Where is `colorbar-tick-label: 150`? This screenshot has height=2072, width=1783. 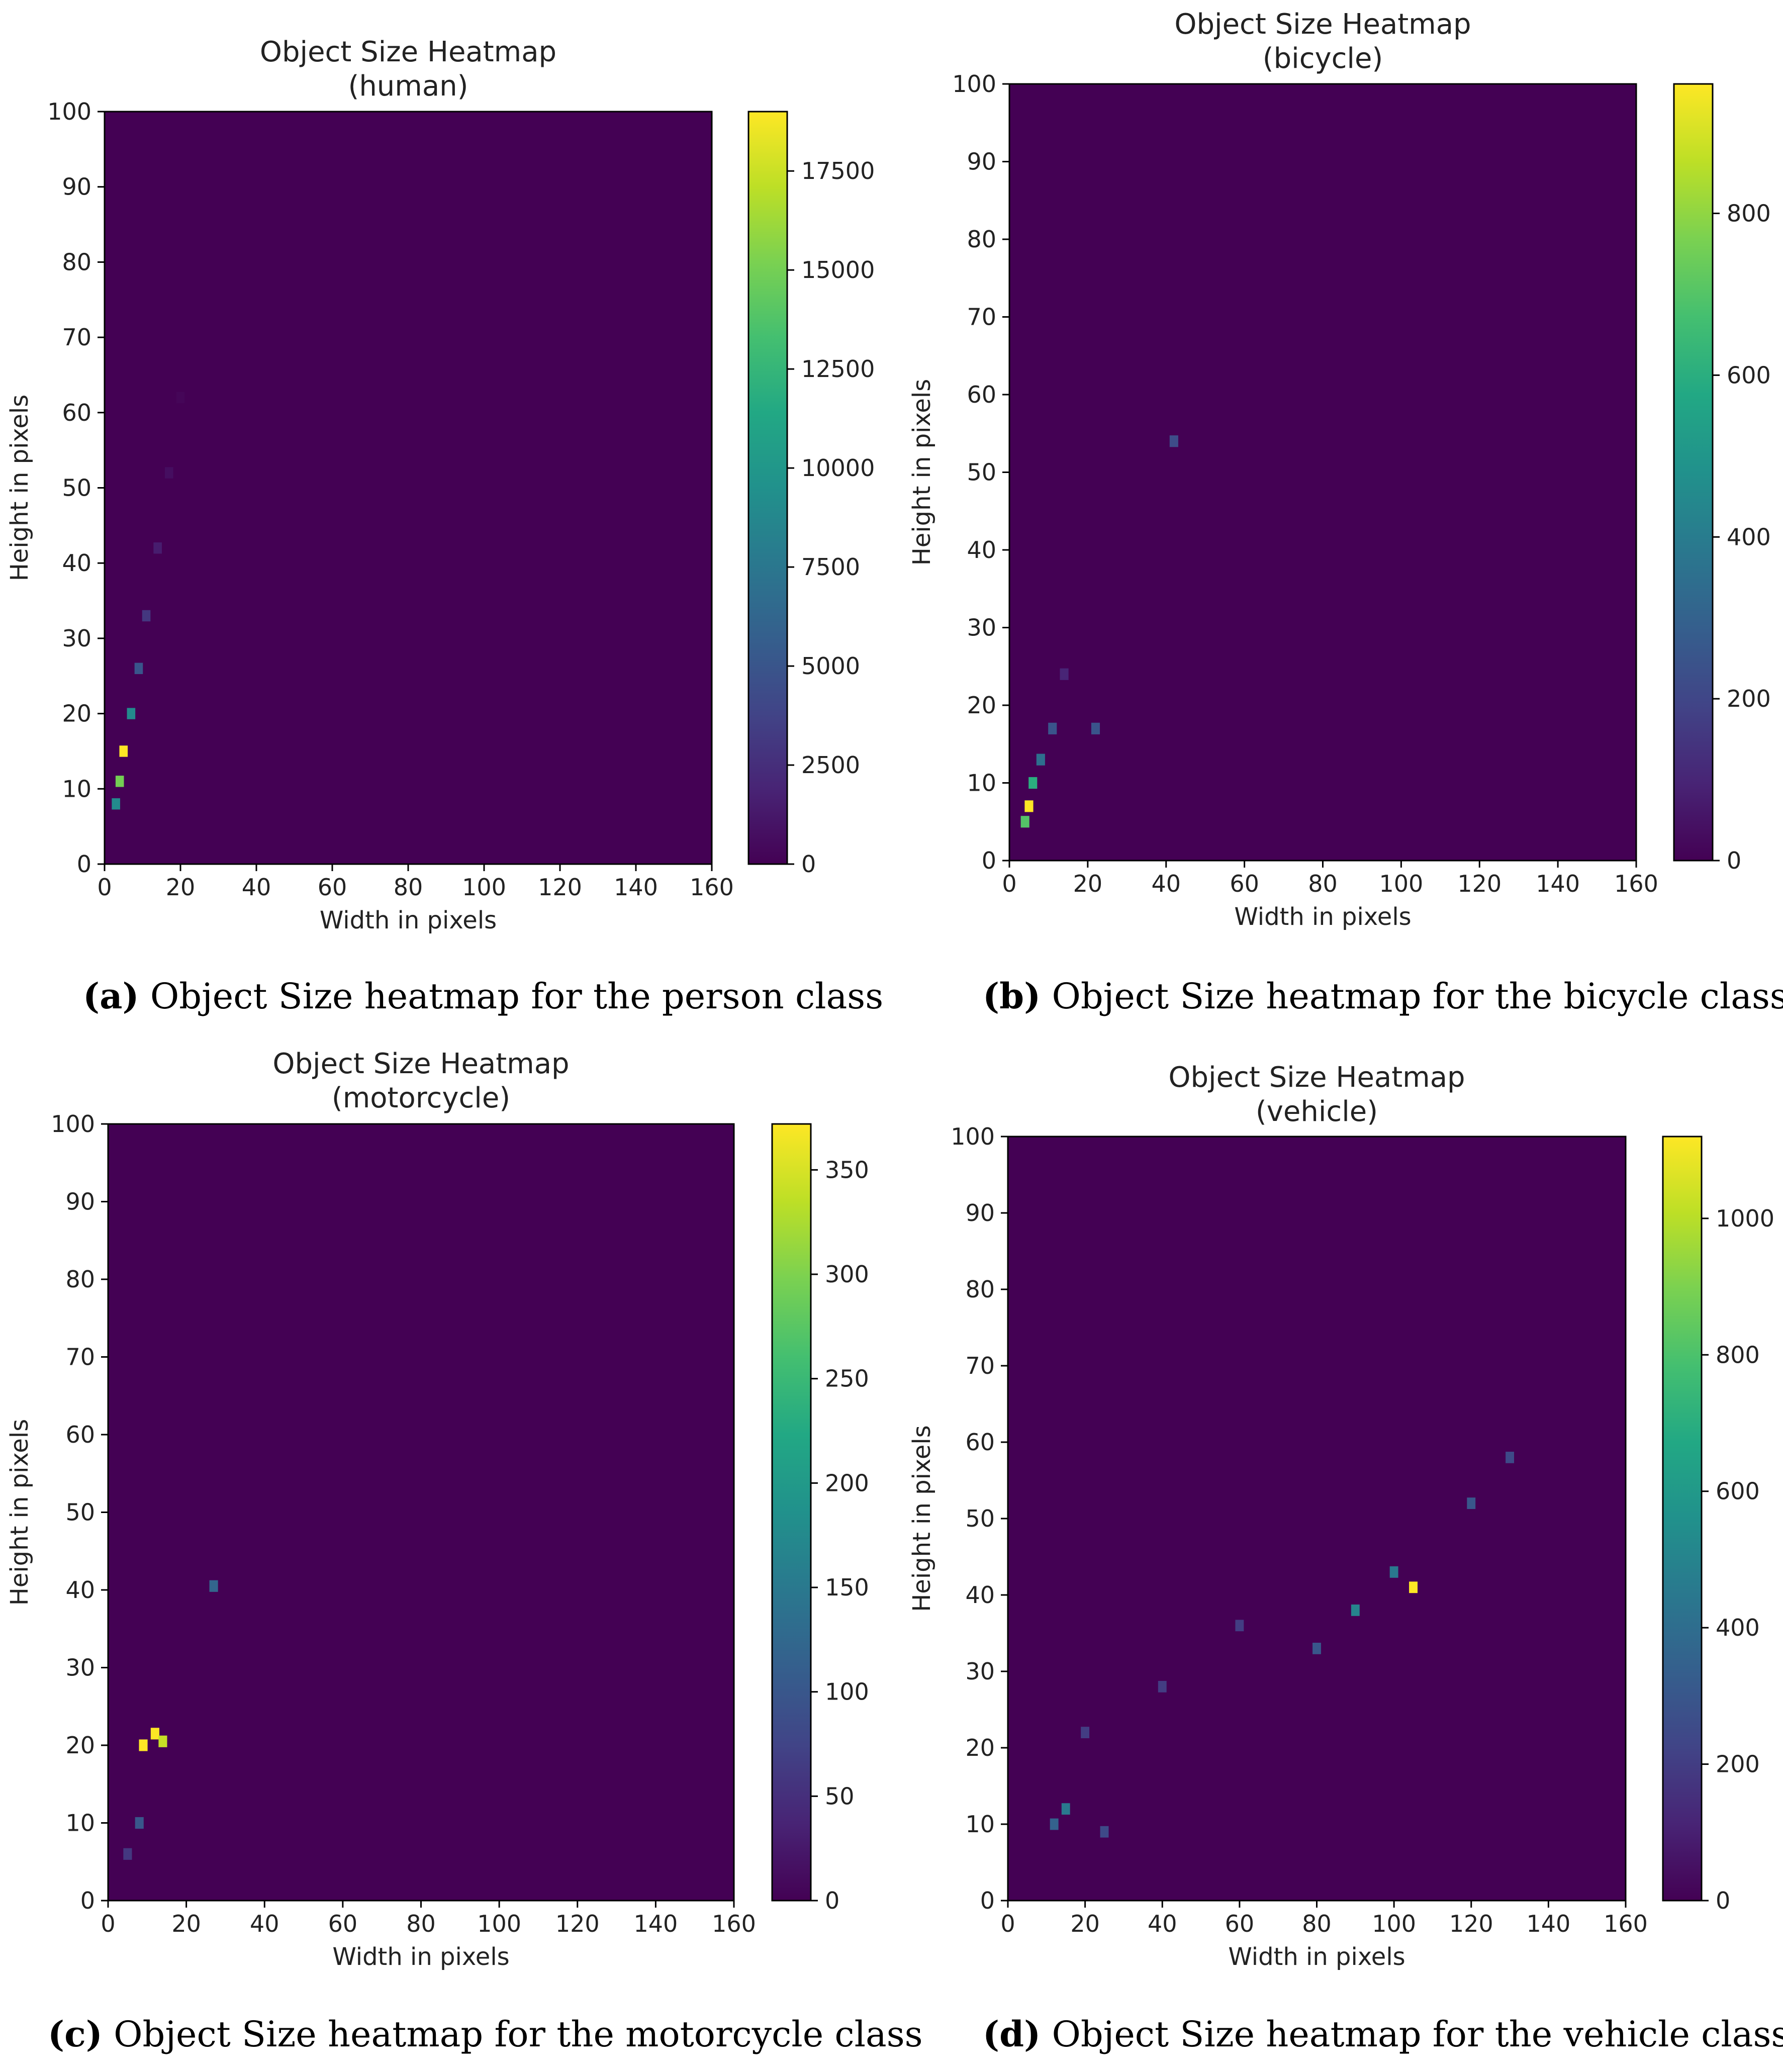 colorbar-tick-label: 150 is located at coordinates (847, 1587).